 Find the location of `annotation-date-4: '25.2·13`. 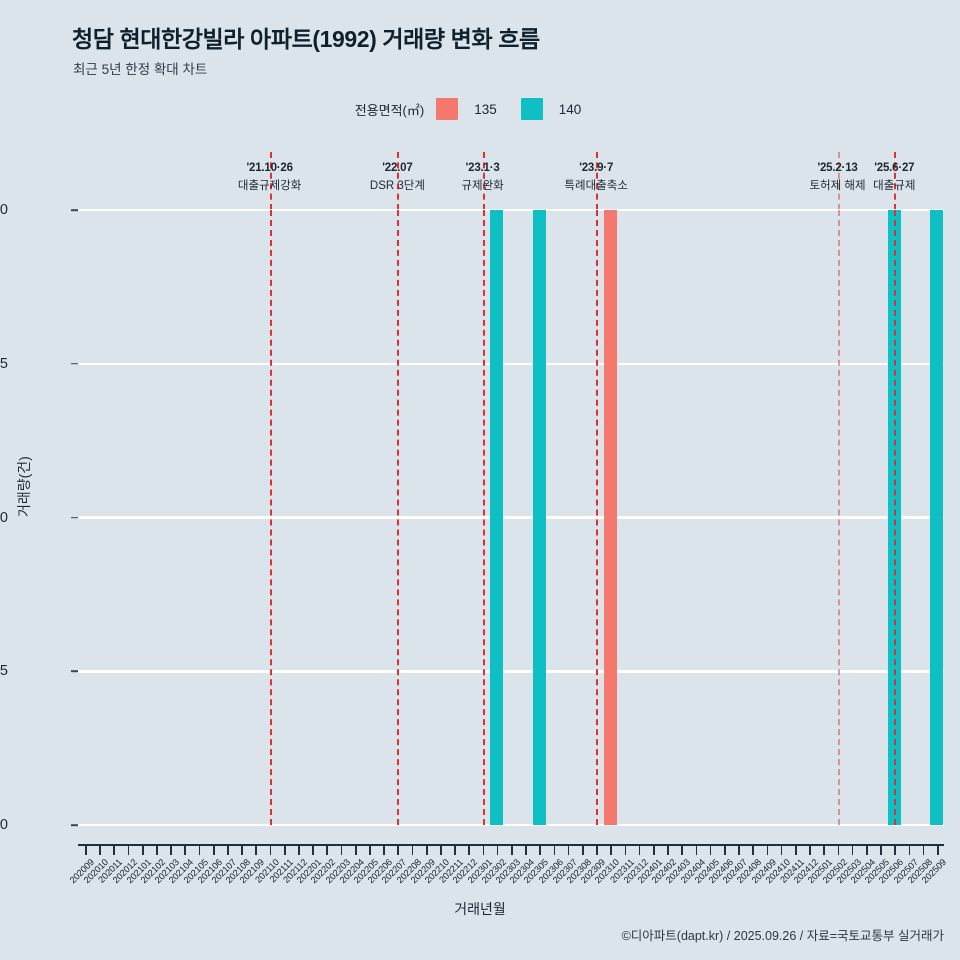

annotation-date-4: '25.2·13 is located at coordinates (837, 168).